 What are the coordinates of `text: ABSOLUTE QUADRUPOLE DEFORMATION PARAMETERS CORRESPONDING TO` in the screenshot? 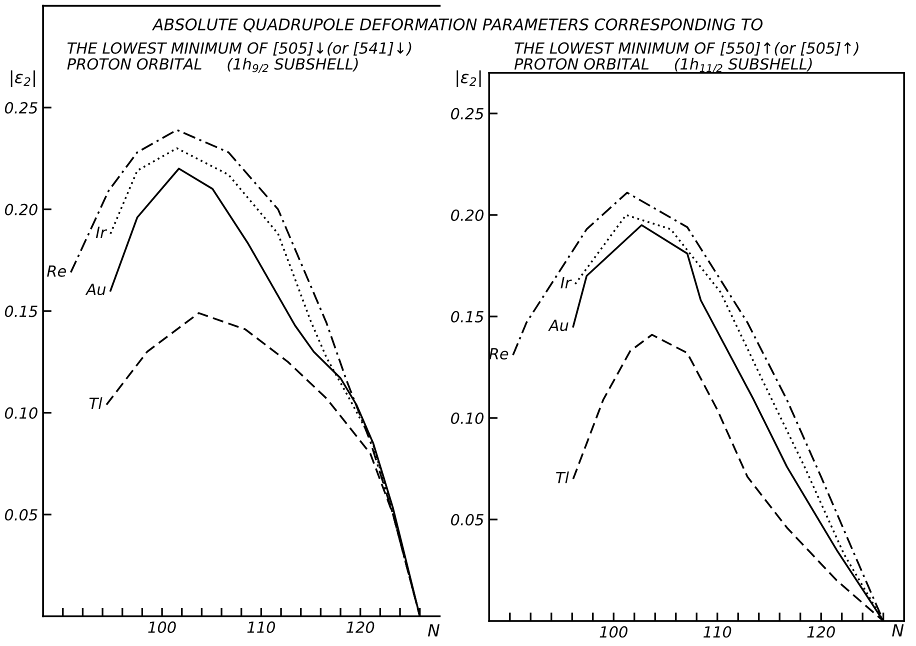 It's located at (457, 25).